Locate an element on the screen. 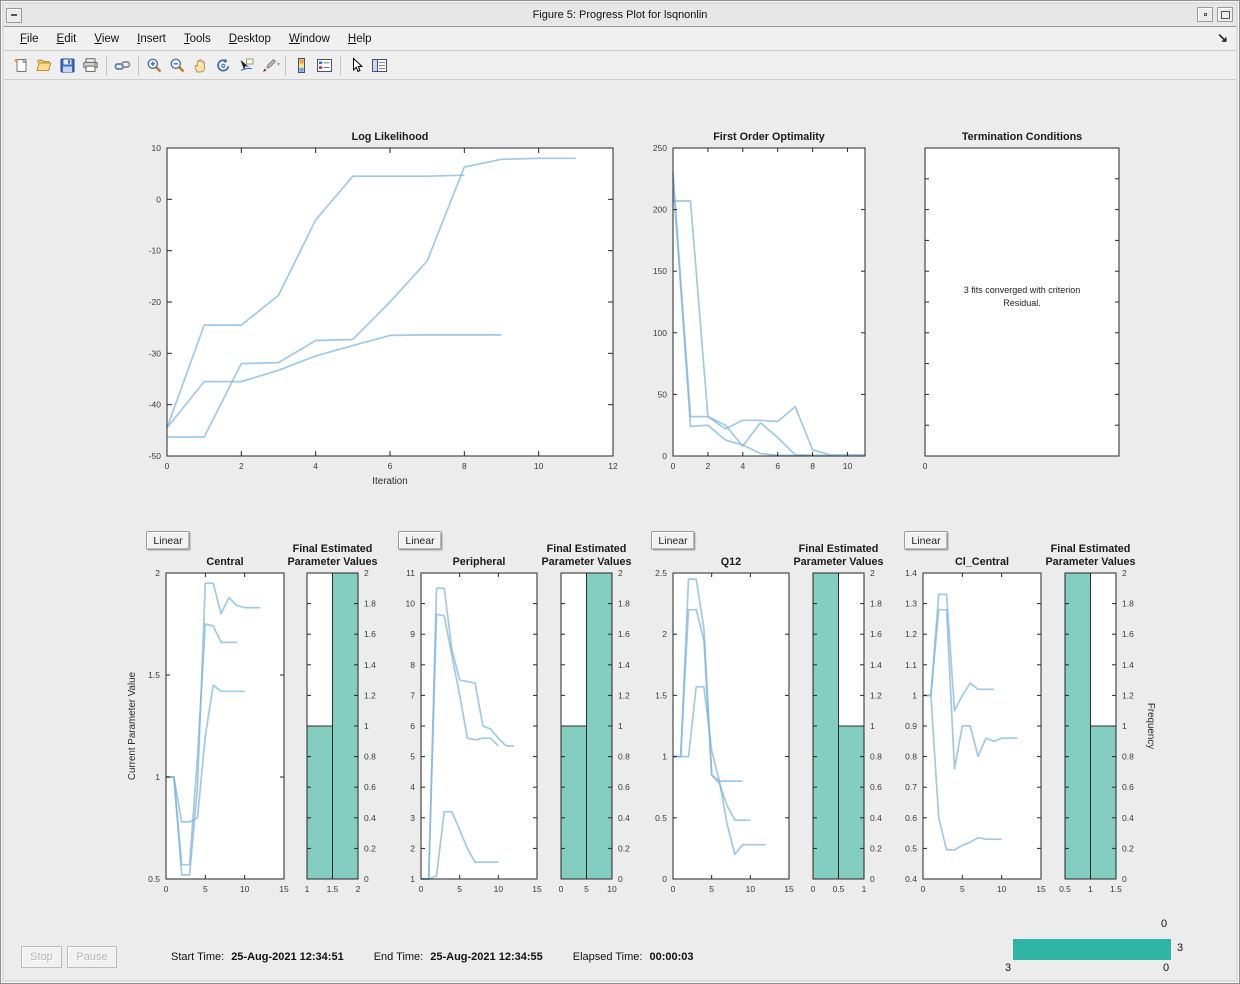 The width and height of the screenshot is (1240, 984). y-tick-label: 150 is located at coordinates (660, 271).